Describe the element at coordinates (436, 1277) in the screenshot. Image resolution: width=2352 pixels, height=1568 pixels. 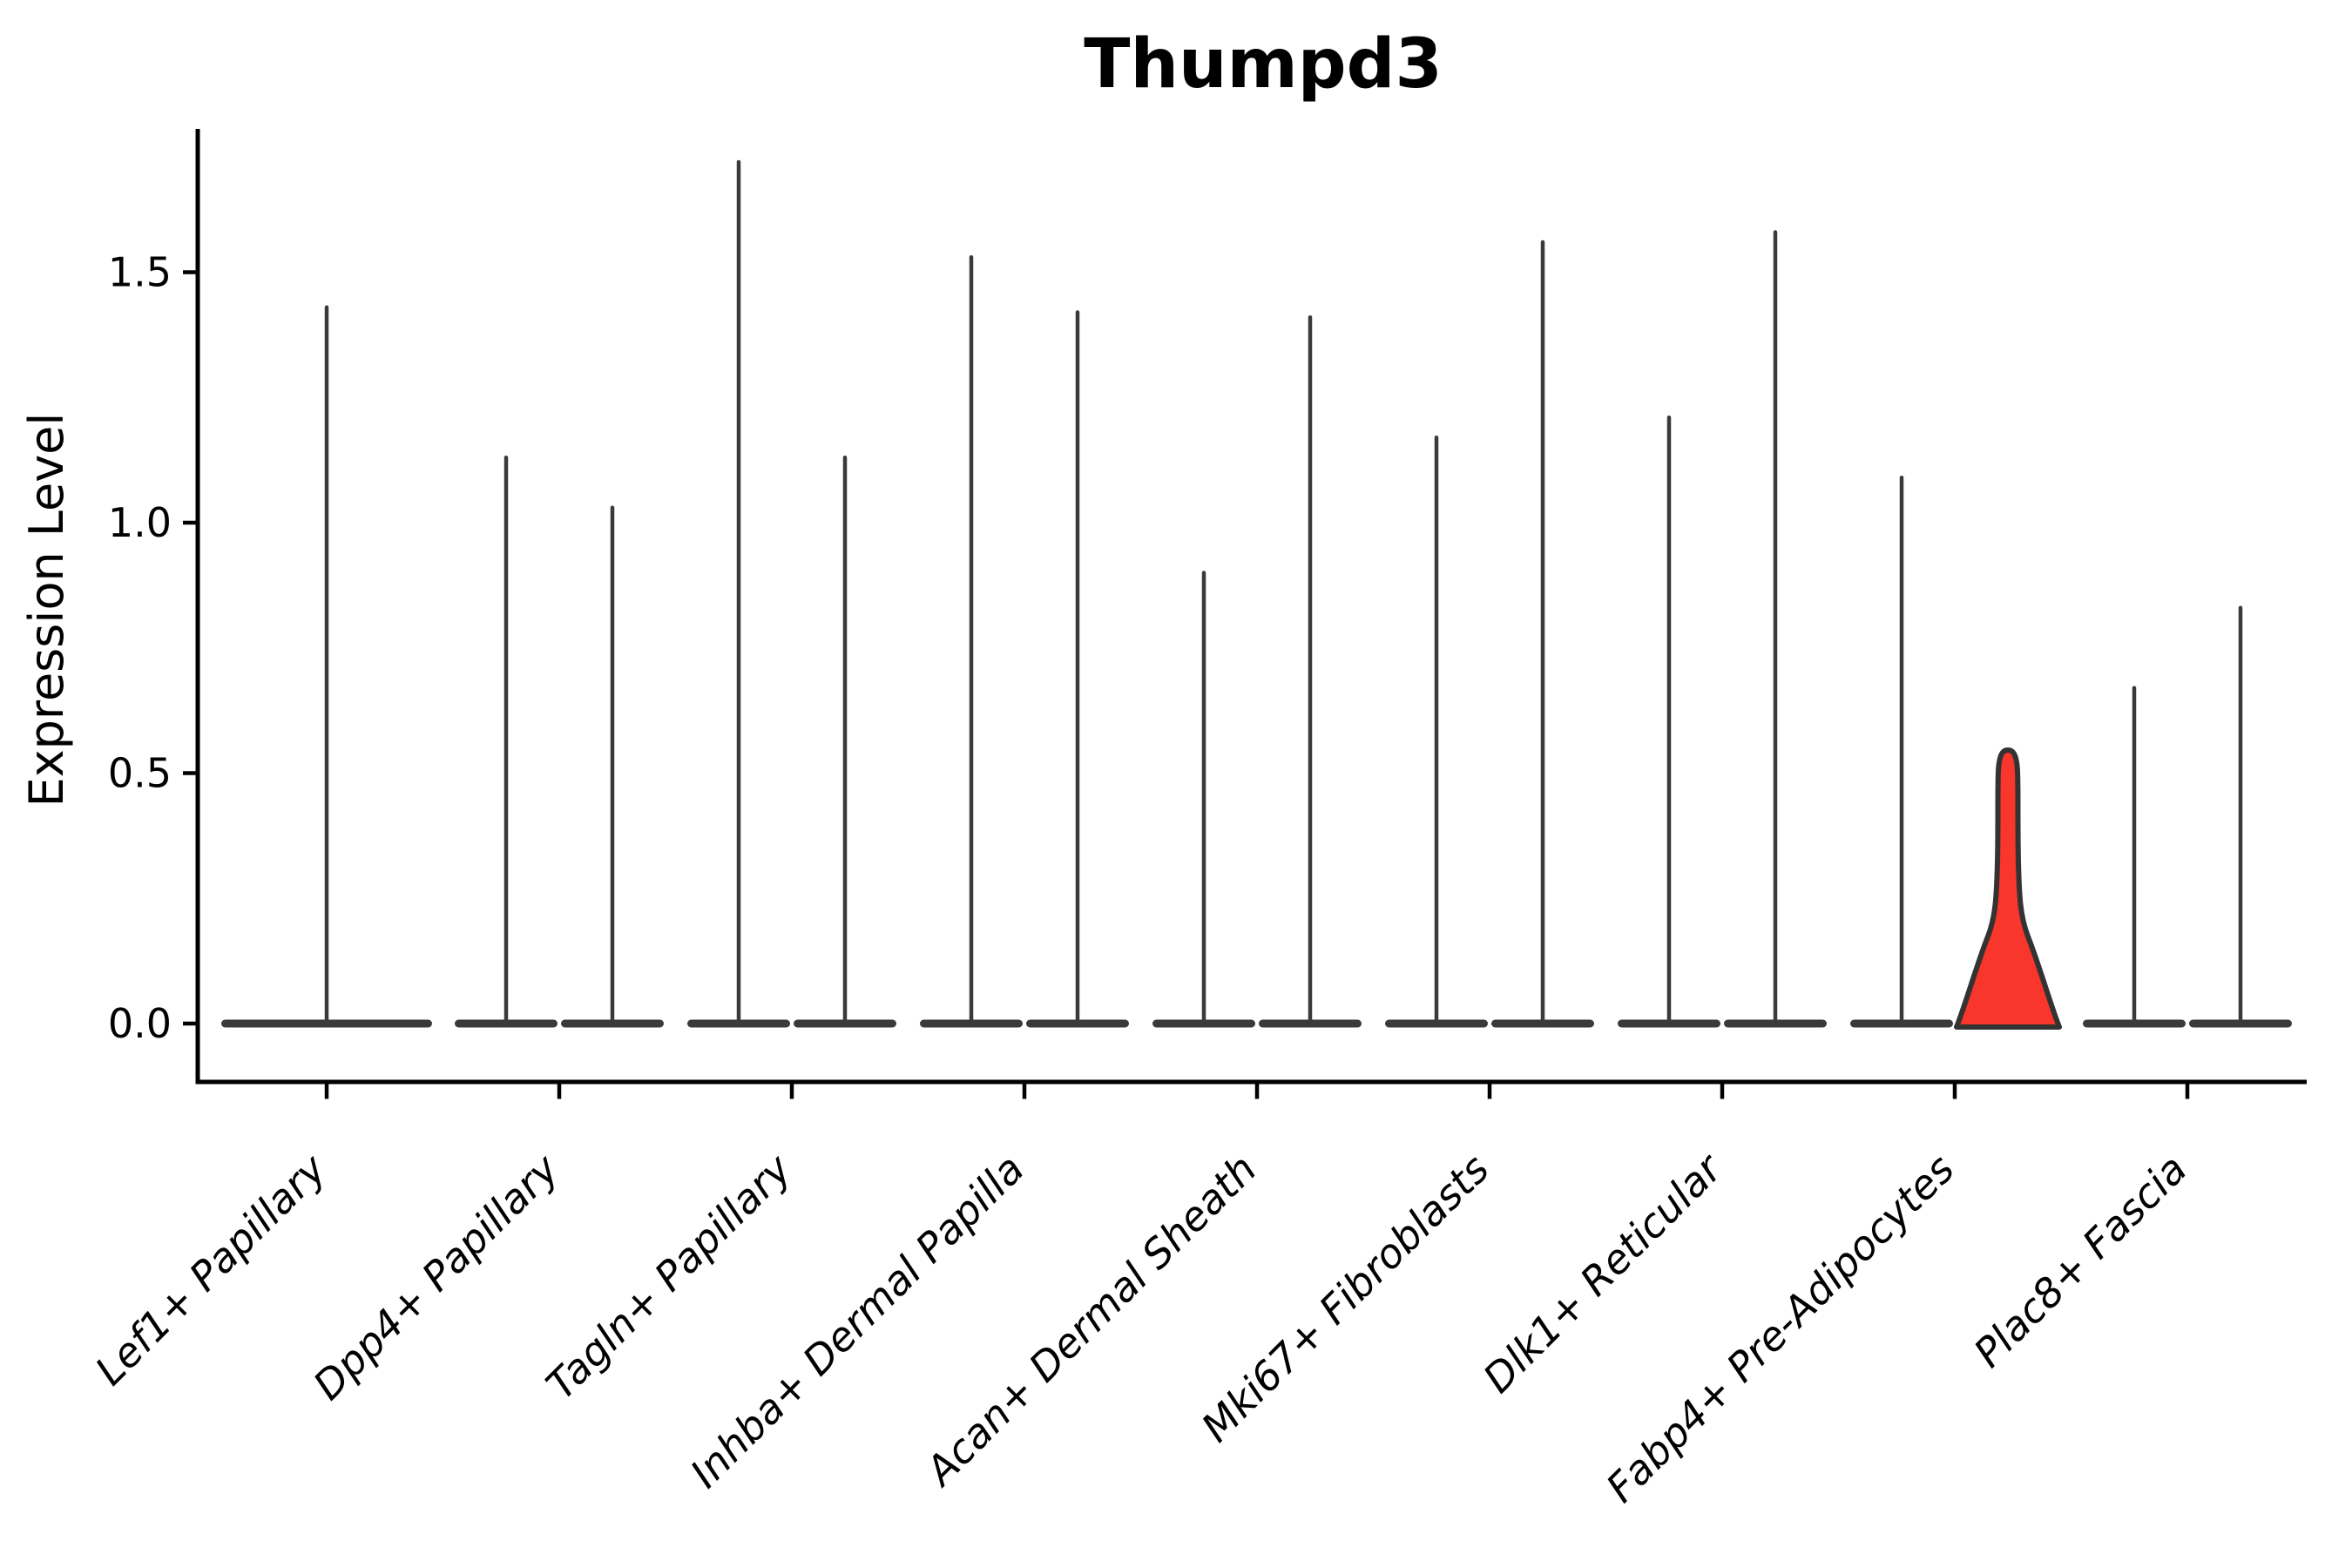
I see `x-tick-label: Dpp4+ Papillary` at that location.